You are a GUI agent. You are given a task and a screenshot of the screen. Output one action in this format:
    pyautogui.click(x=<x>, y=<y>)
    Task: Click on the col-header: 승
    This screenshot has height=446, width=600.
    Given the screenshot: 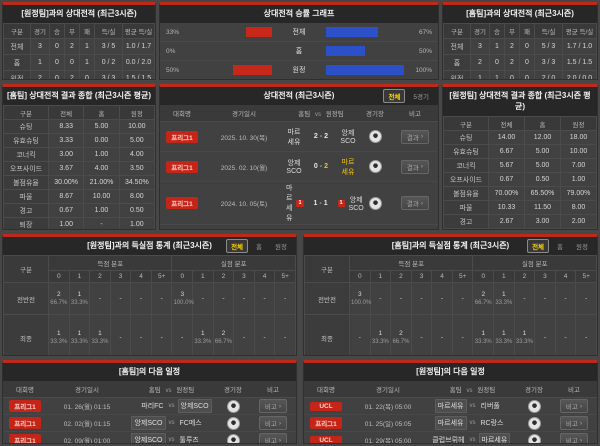 What is the action you would take?
    pyautogui.click(x=57, y=31)
    